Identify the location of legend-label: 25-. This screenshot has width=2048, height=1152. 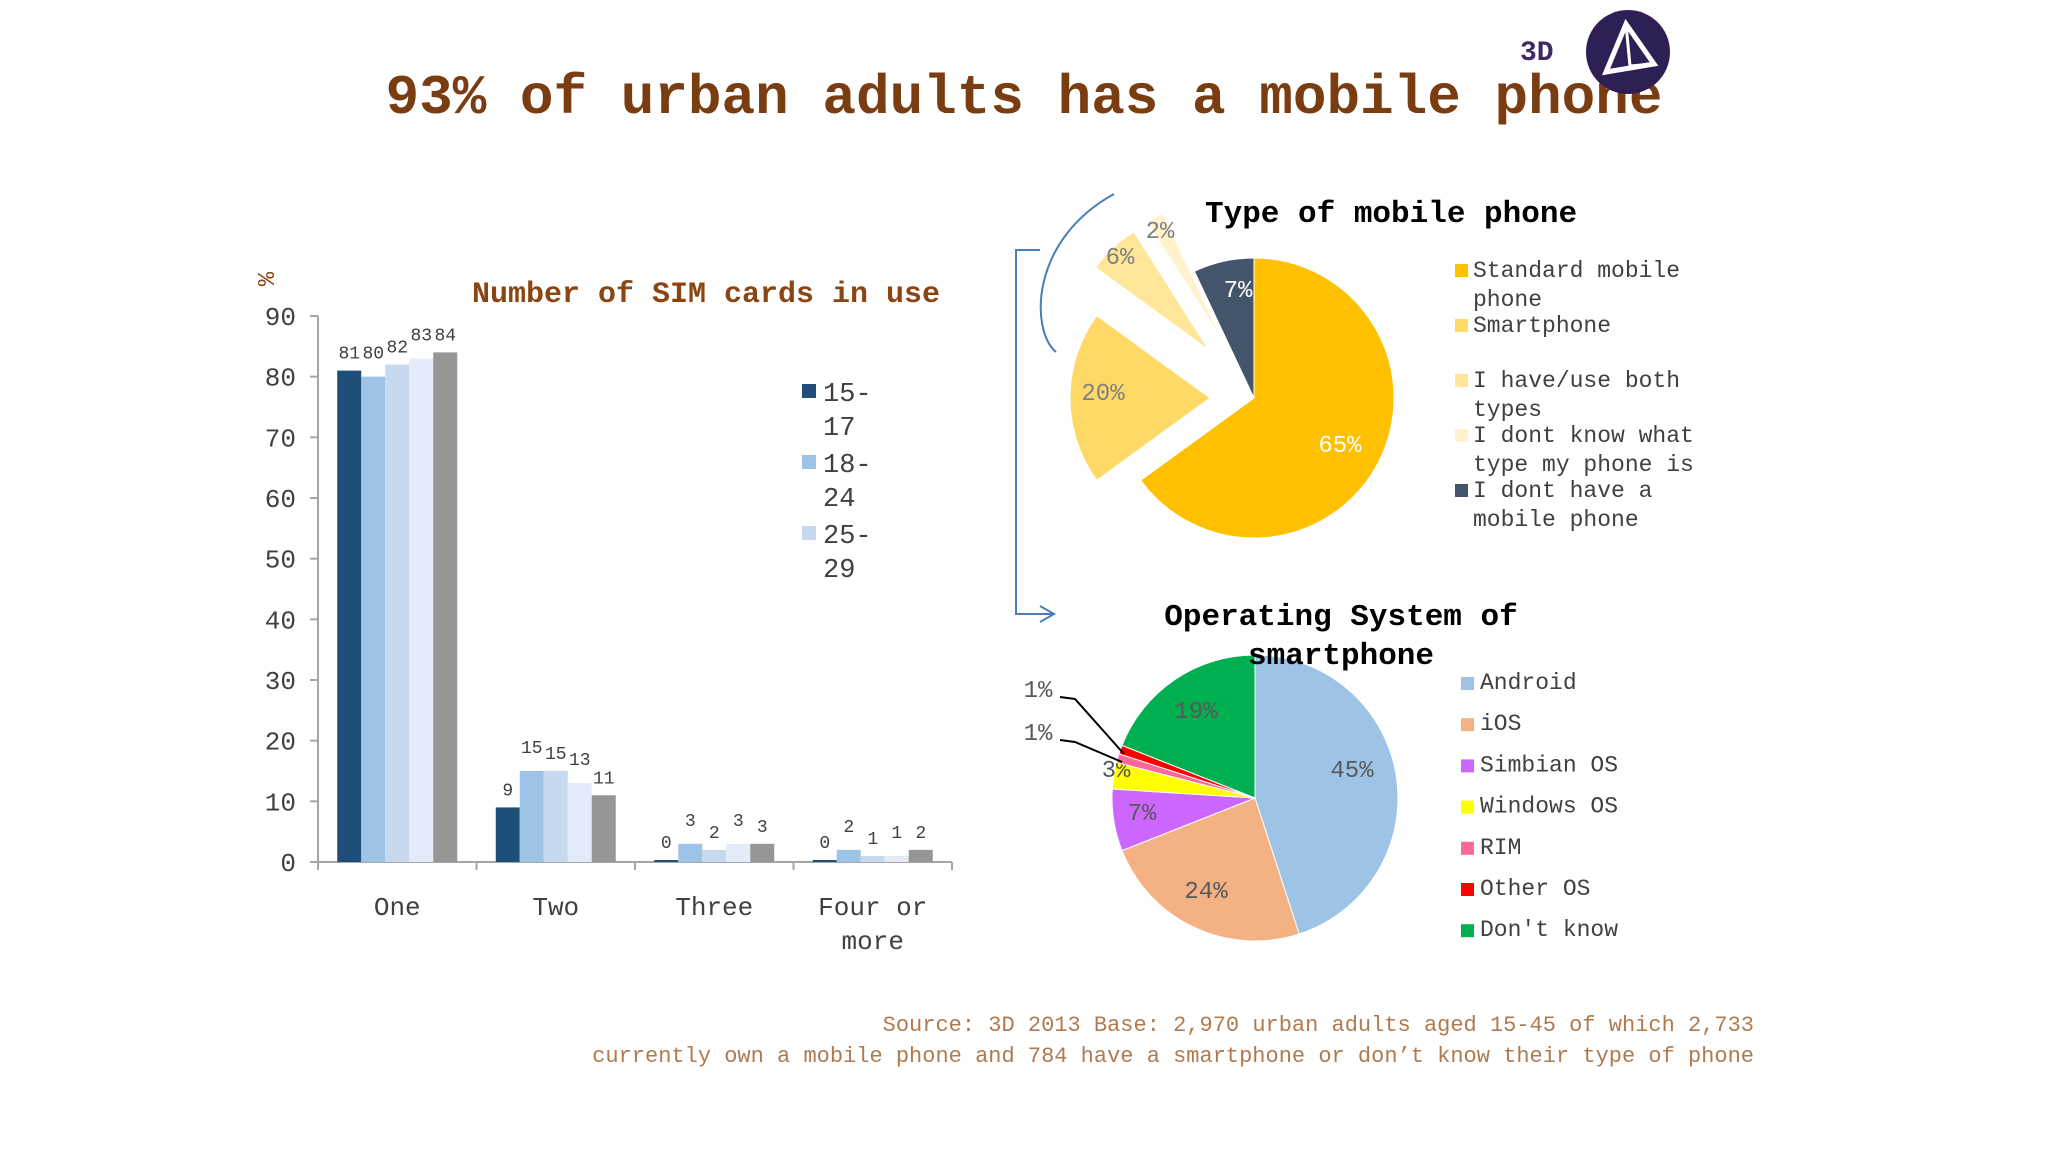
(847, 537).